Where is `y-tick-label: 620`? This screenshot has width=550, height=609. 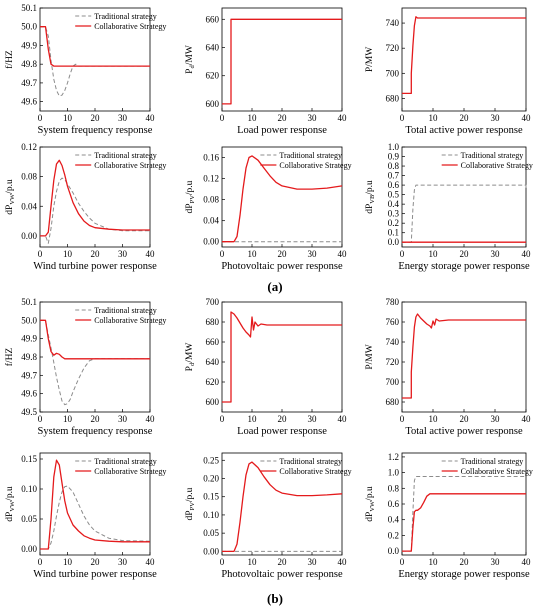 y-tick-label: 620 is located at coordinates (213, 76).